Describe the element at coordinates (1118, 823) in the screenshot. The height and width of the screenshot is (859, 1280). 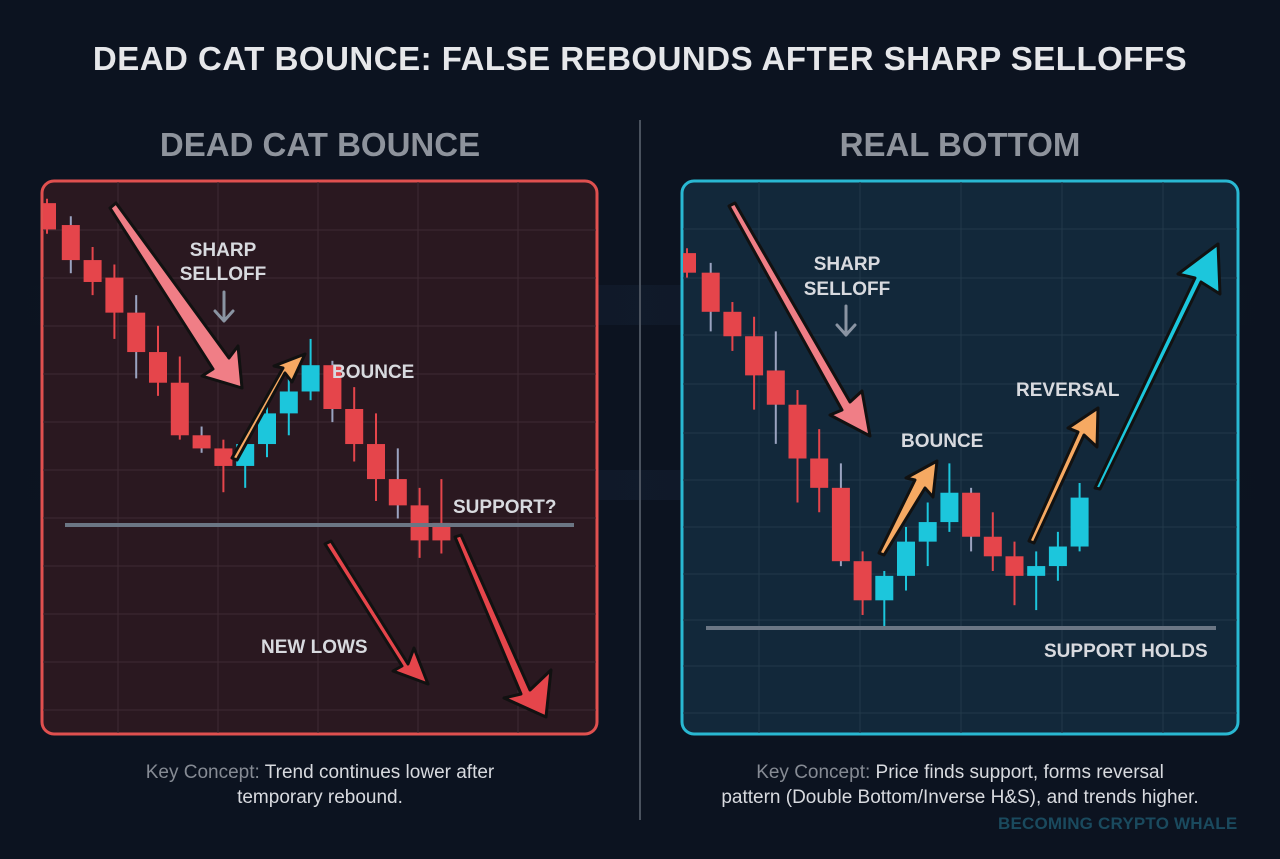
I see `watermark: BECOMING CRYPTO WHALE` at that location.